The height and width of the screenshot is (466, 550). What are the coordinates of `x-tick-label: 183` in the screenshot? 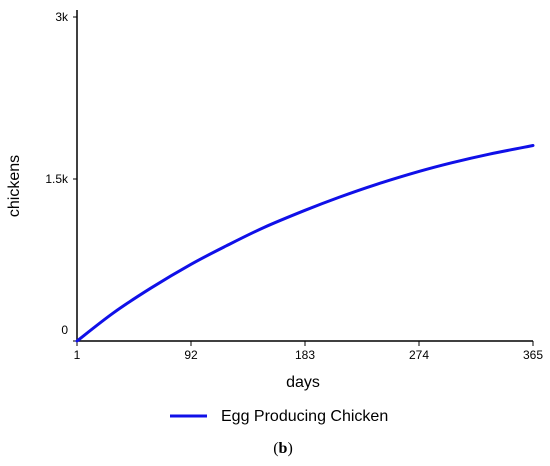 It's located at (305, 355).